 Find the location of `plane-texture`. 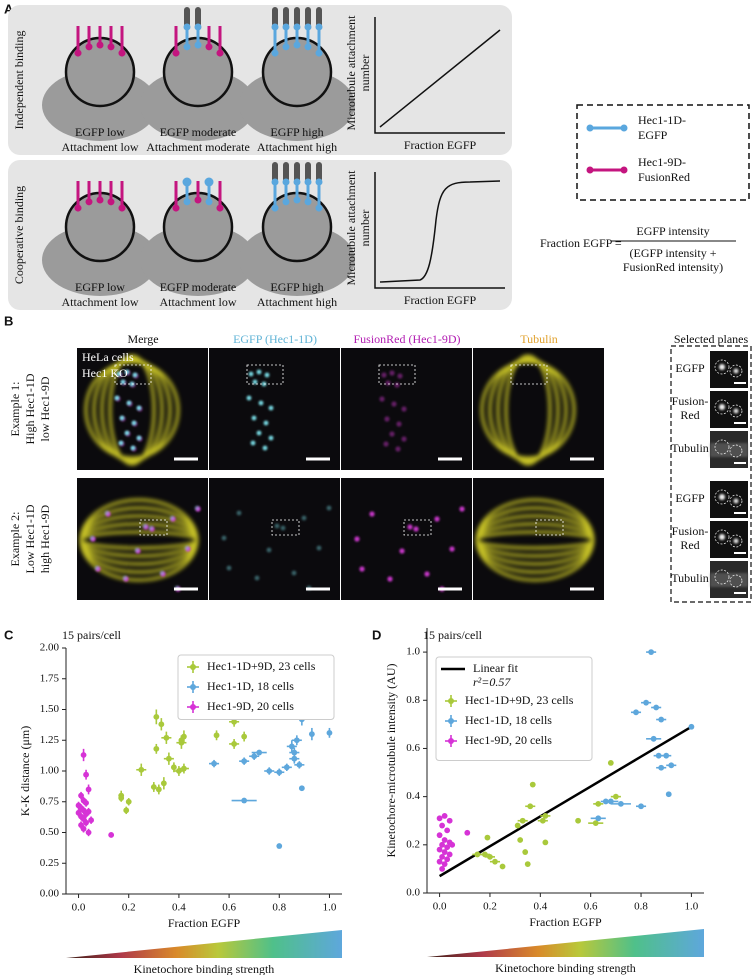

plane-texture is located at coordinates (729, 580).